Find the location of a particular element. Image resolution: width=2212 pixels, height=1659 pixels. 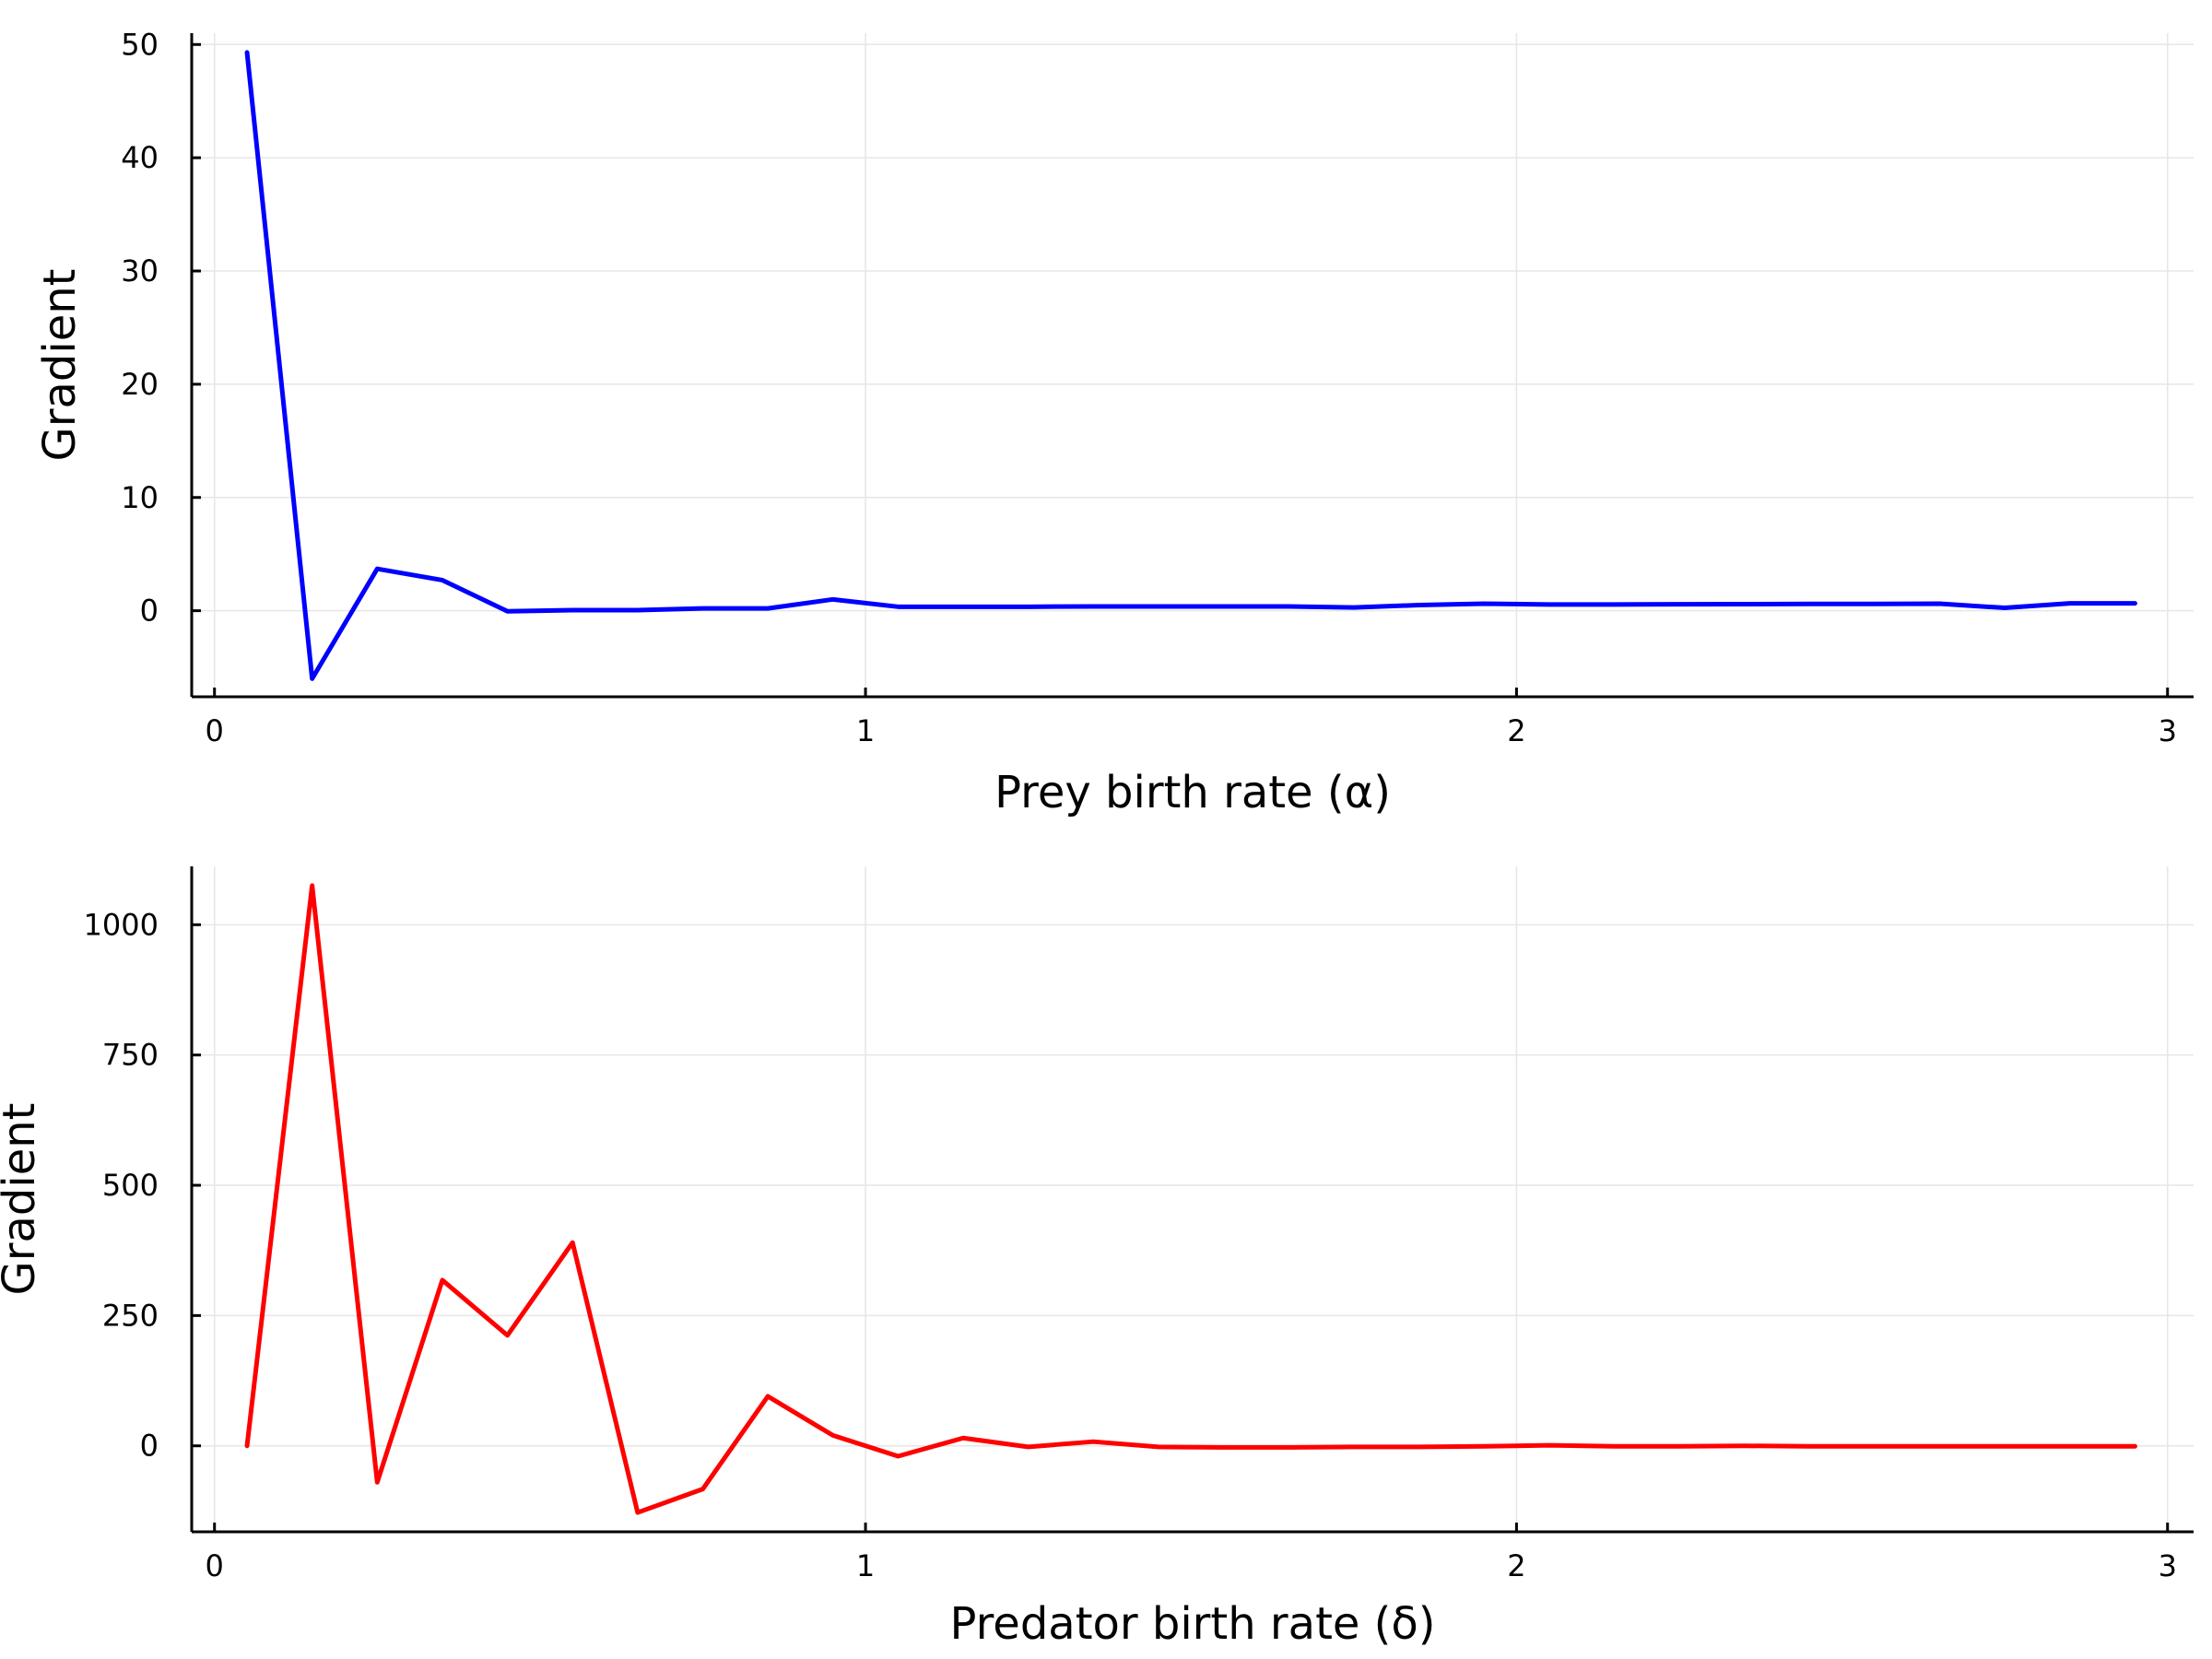

y-tick-label: 500 is located at coordinates (130, 1185).